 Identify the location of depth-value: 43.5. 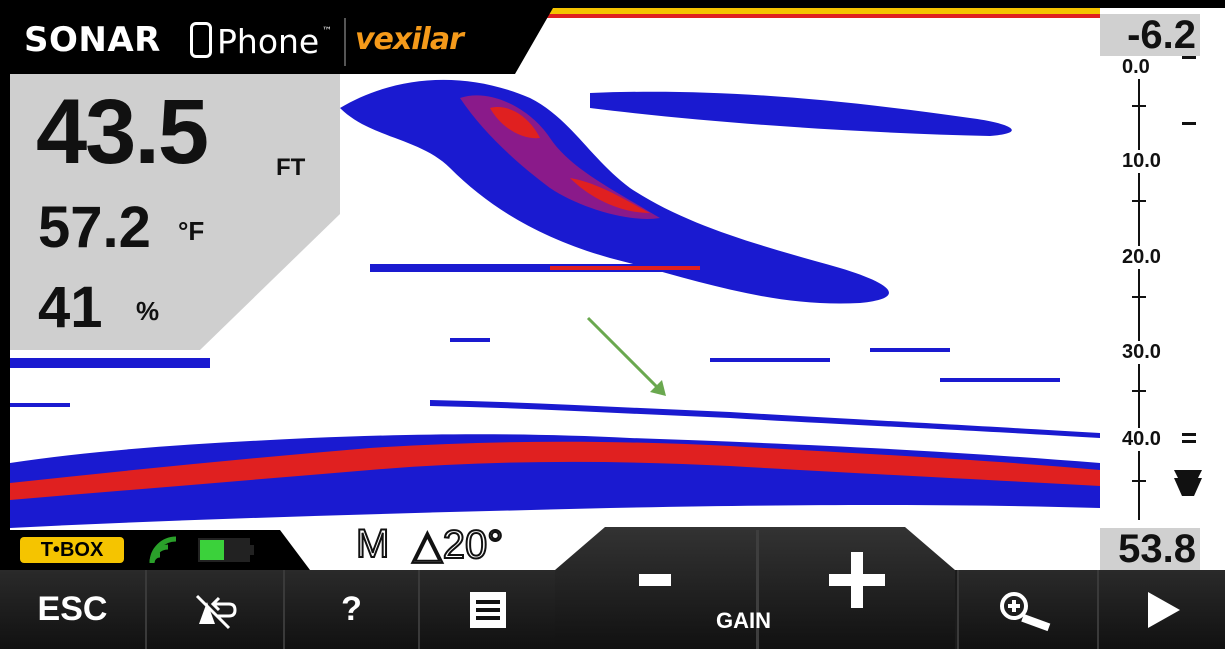
(122, 132).